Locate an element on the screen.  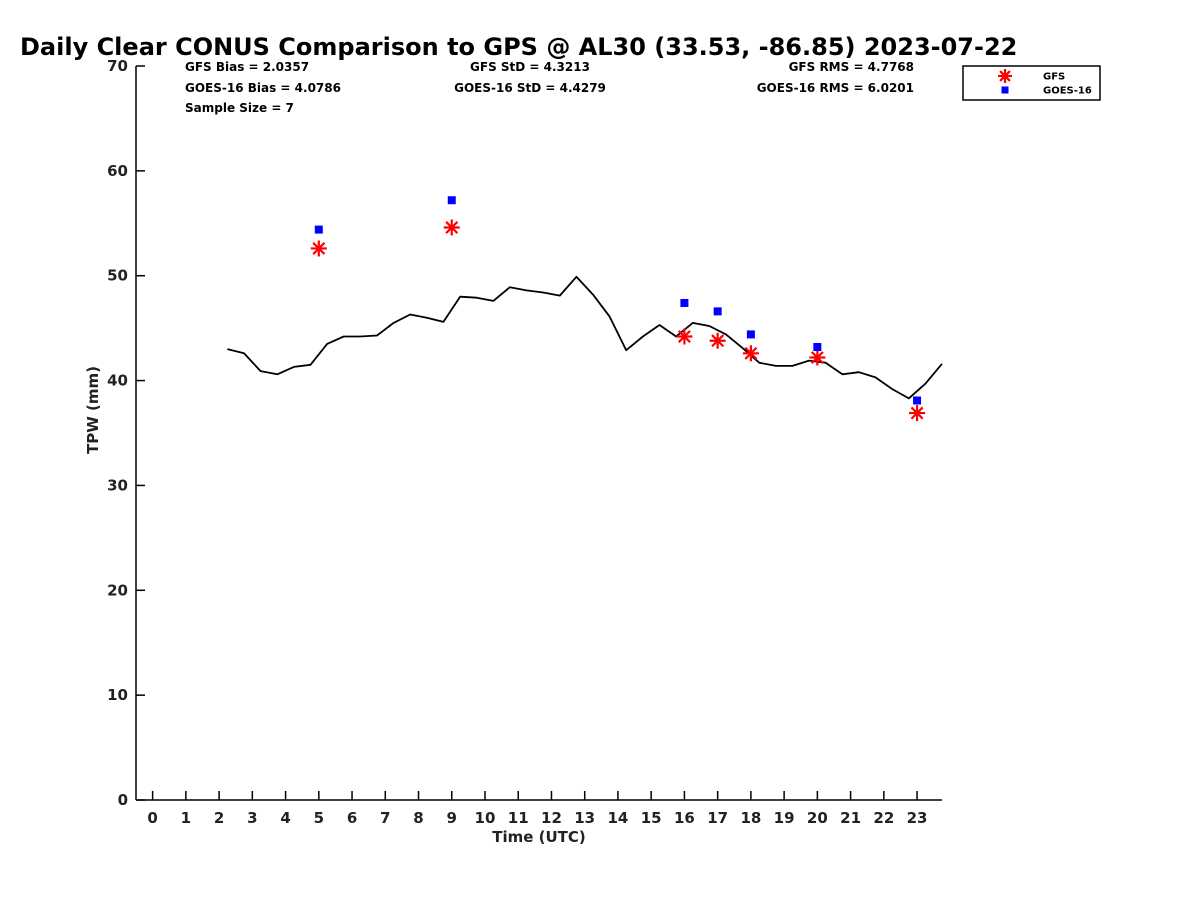
x-tick-label: 6 is located at coordinates (352, 818).